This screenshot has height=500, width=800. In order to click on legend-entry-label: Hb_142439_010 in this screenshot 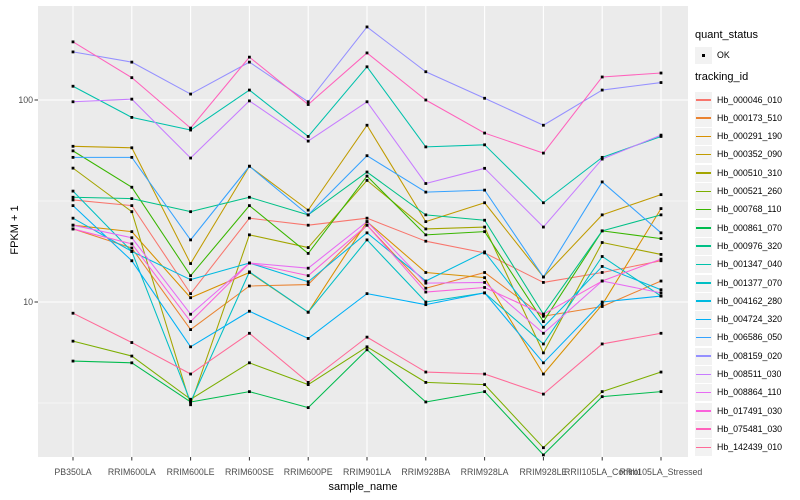, I will do `click(750, 447)`.